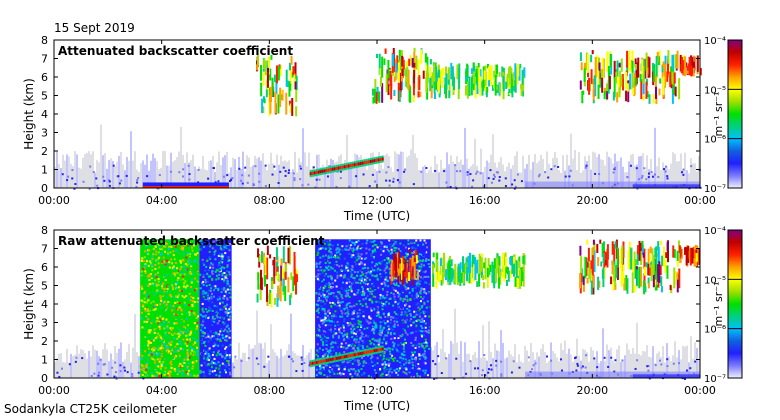  I want to click on panel-title: Attenuated backscatter coefficient, so click(175, 51).